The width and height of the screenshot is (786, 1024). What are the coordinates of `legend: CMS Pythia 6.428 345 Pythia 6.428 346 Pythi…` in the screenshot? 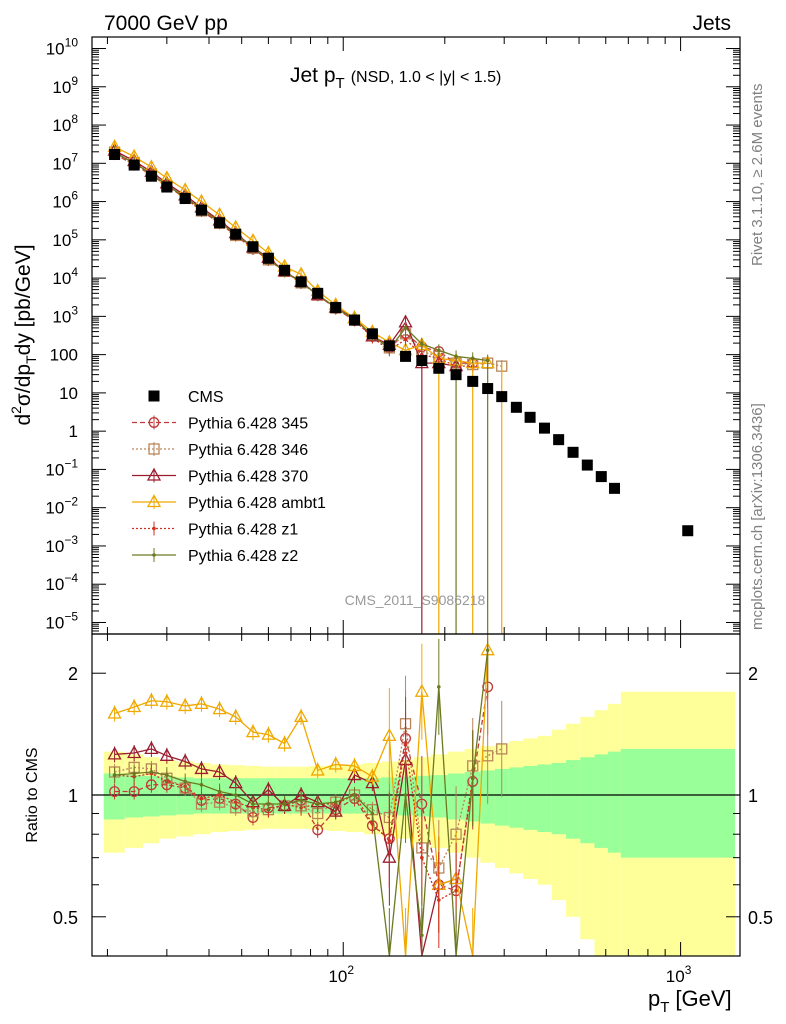 It's located at (229, 477).